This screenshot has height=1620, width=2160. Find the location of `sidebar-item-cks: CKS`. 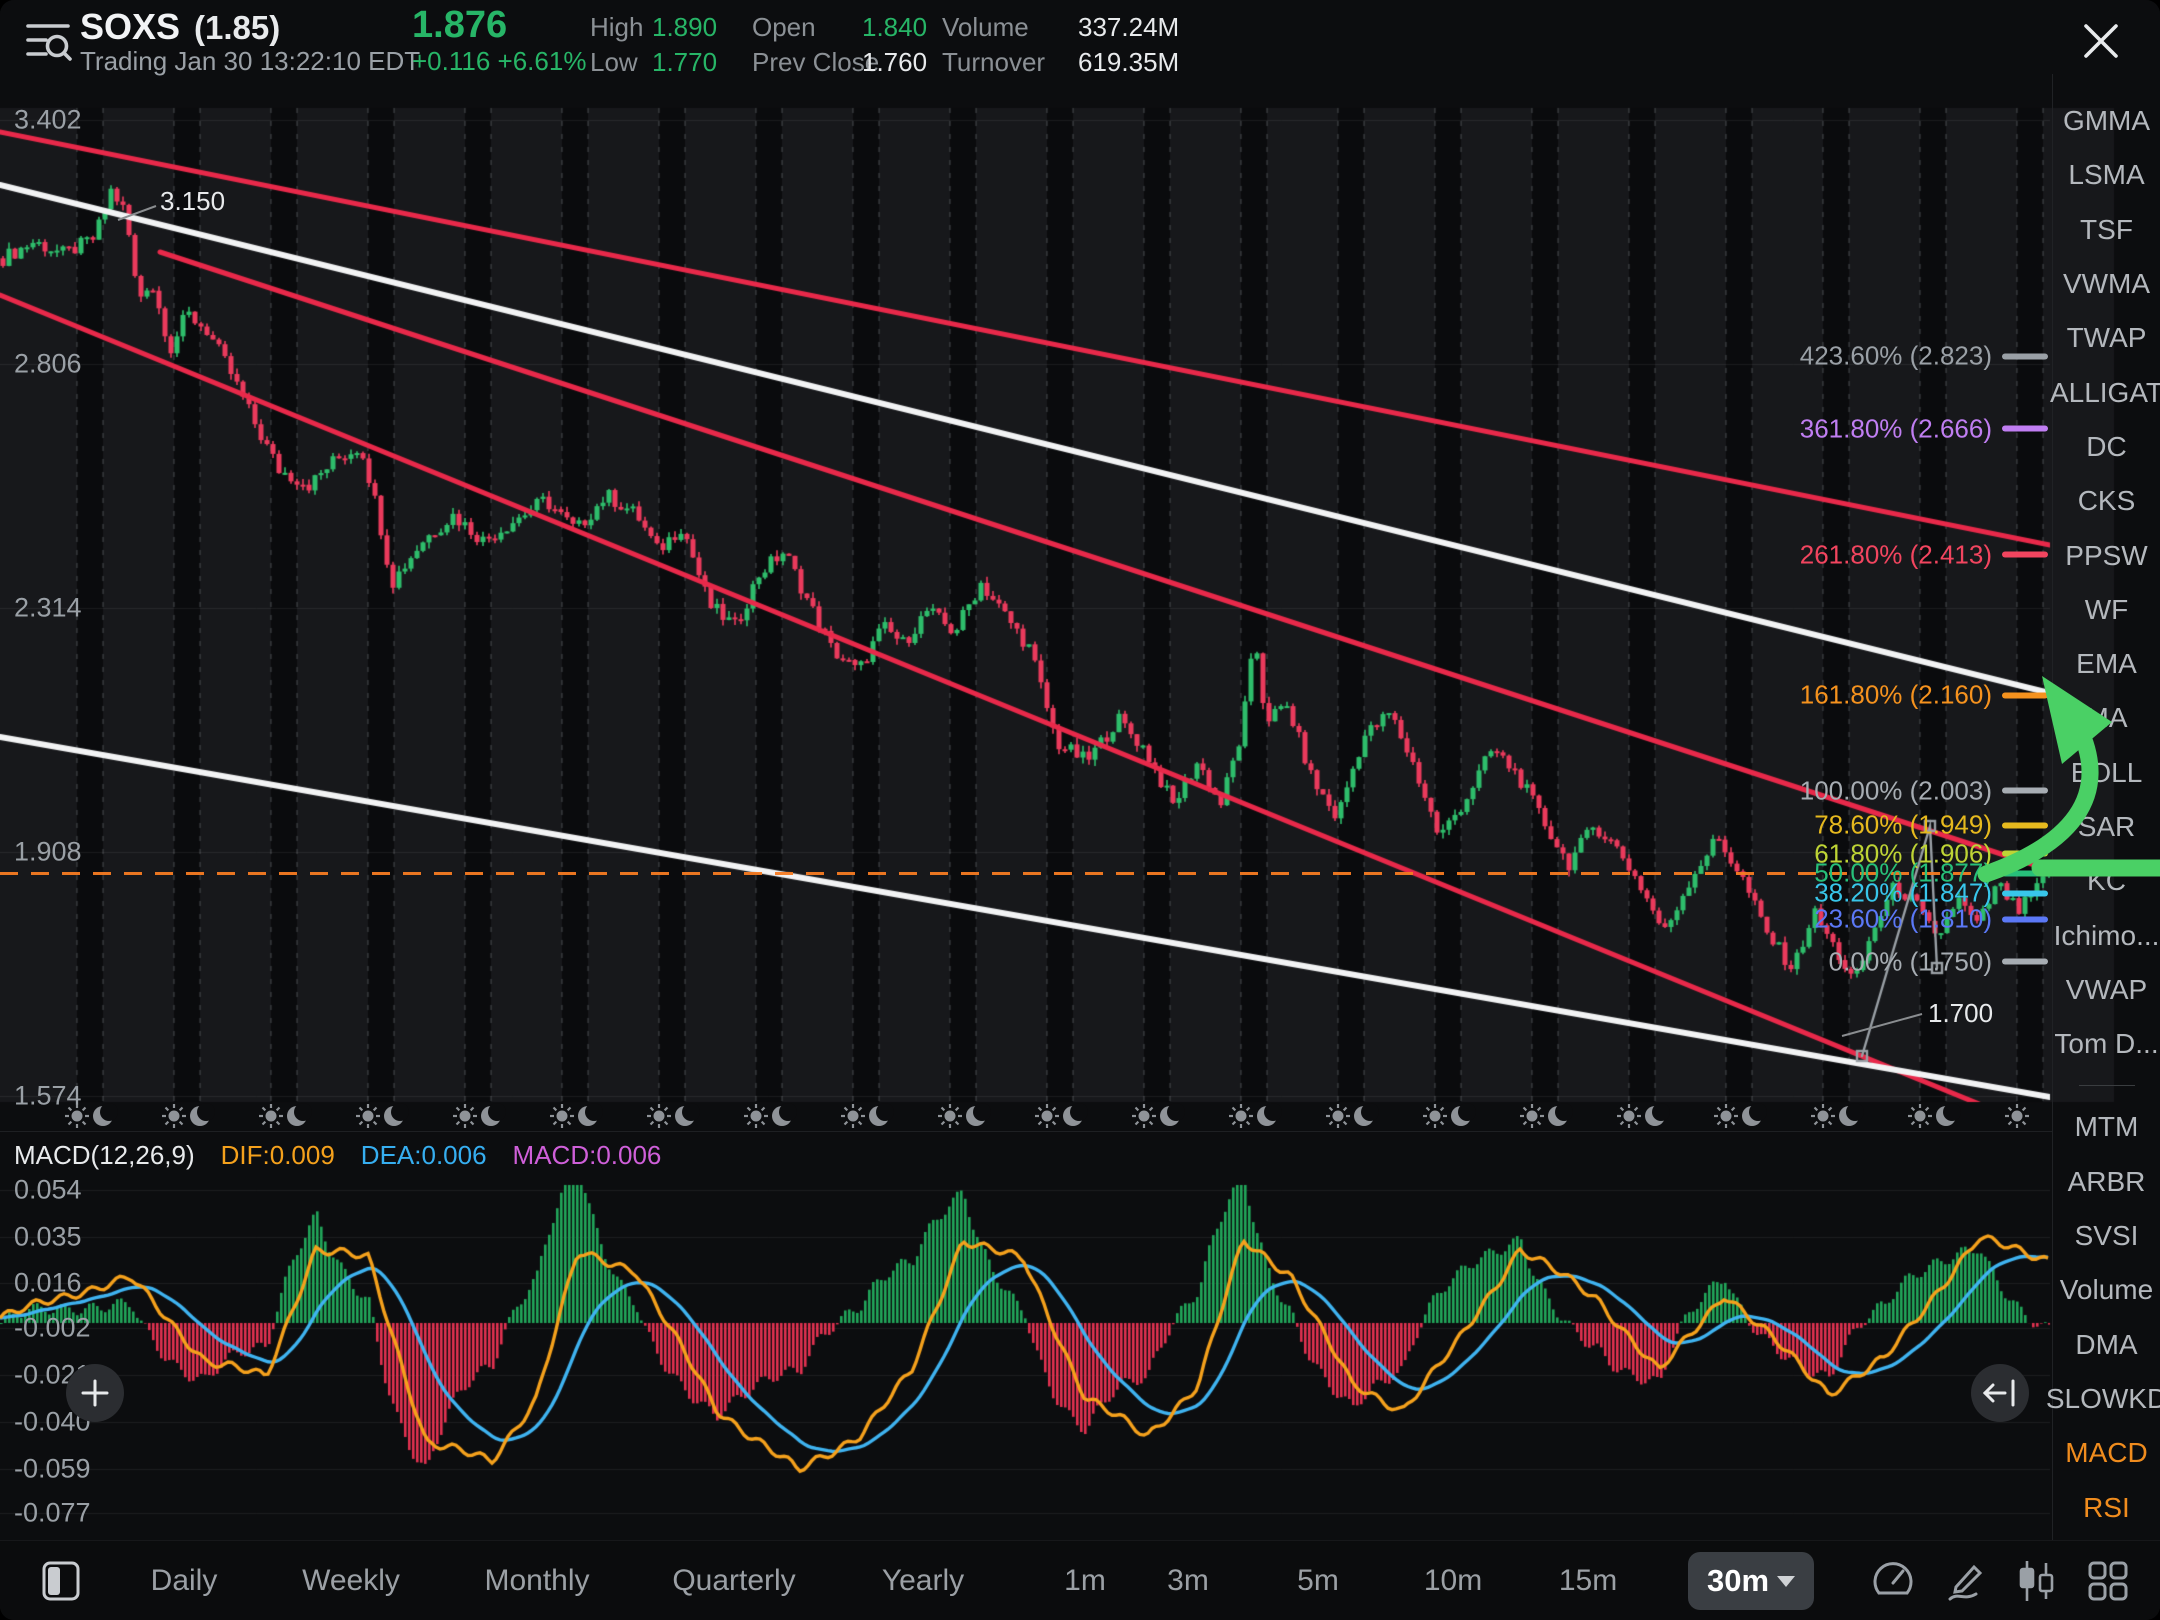

sidebar-item-cks: CKS is located at coordinates (2106, 501).